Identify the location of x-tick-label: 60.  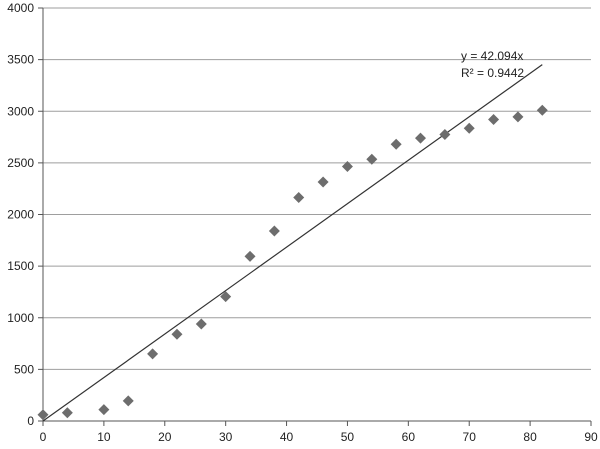
(409, 437).